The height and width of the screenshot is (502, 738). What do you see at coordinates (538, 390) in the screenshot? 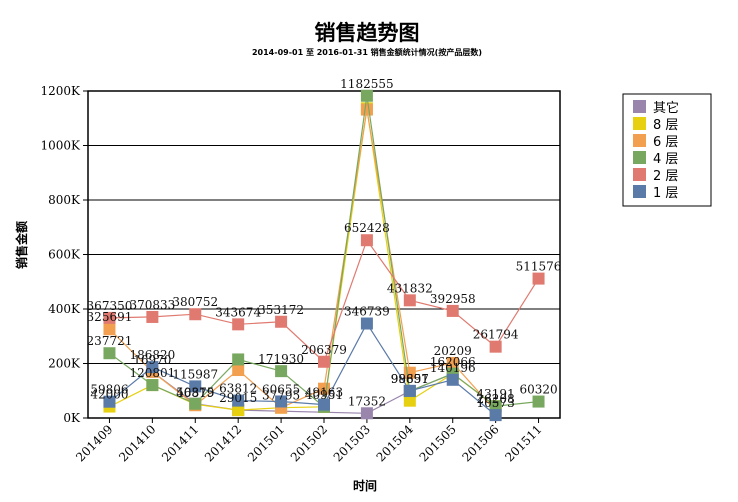
I see `data-label: 60320` at bounding box center [538, 390].